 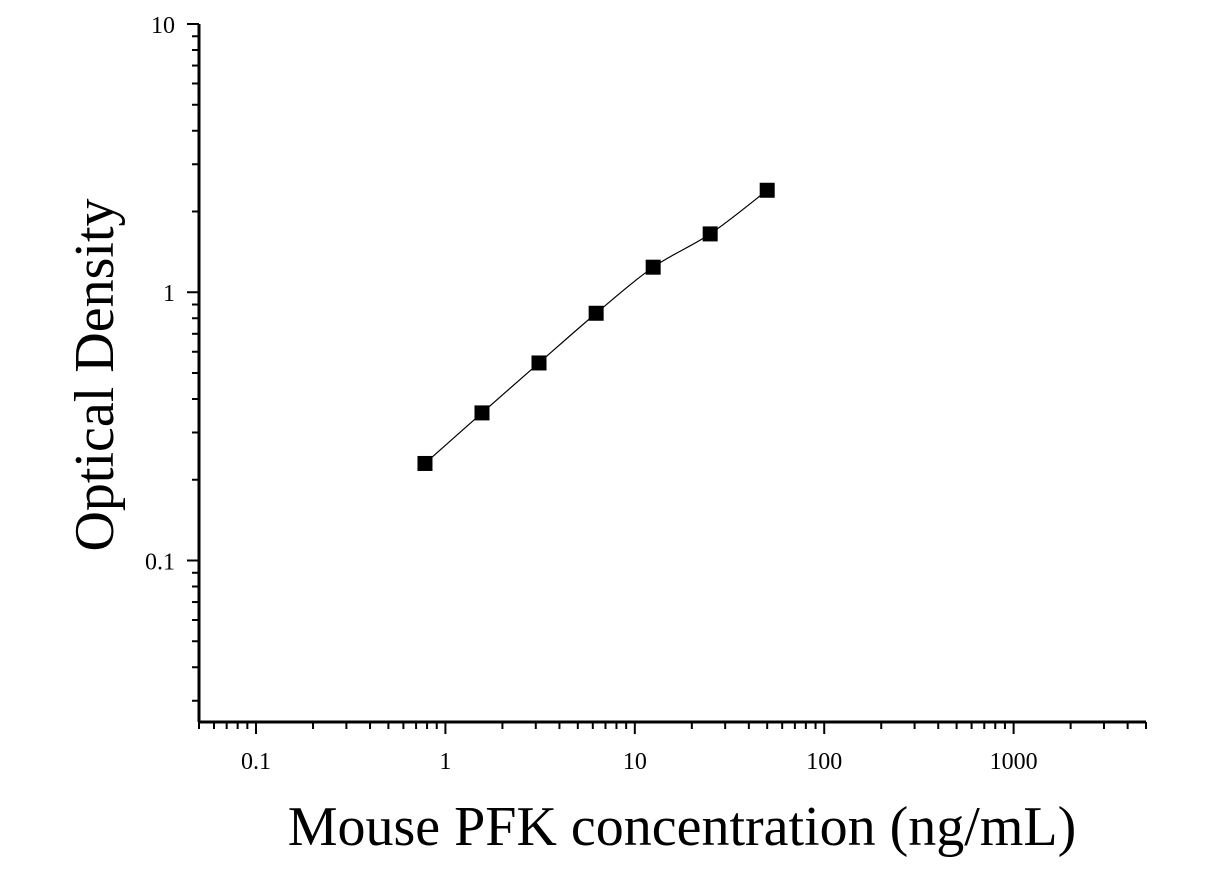 I want to click on y-axis: 0.1 1 10, so click(x=173, y=367).